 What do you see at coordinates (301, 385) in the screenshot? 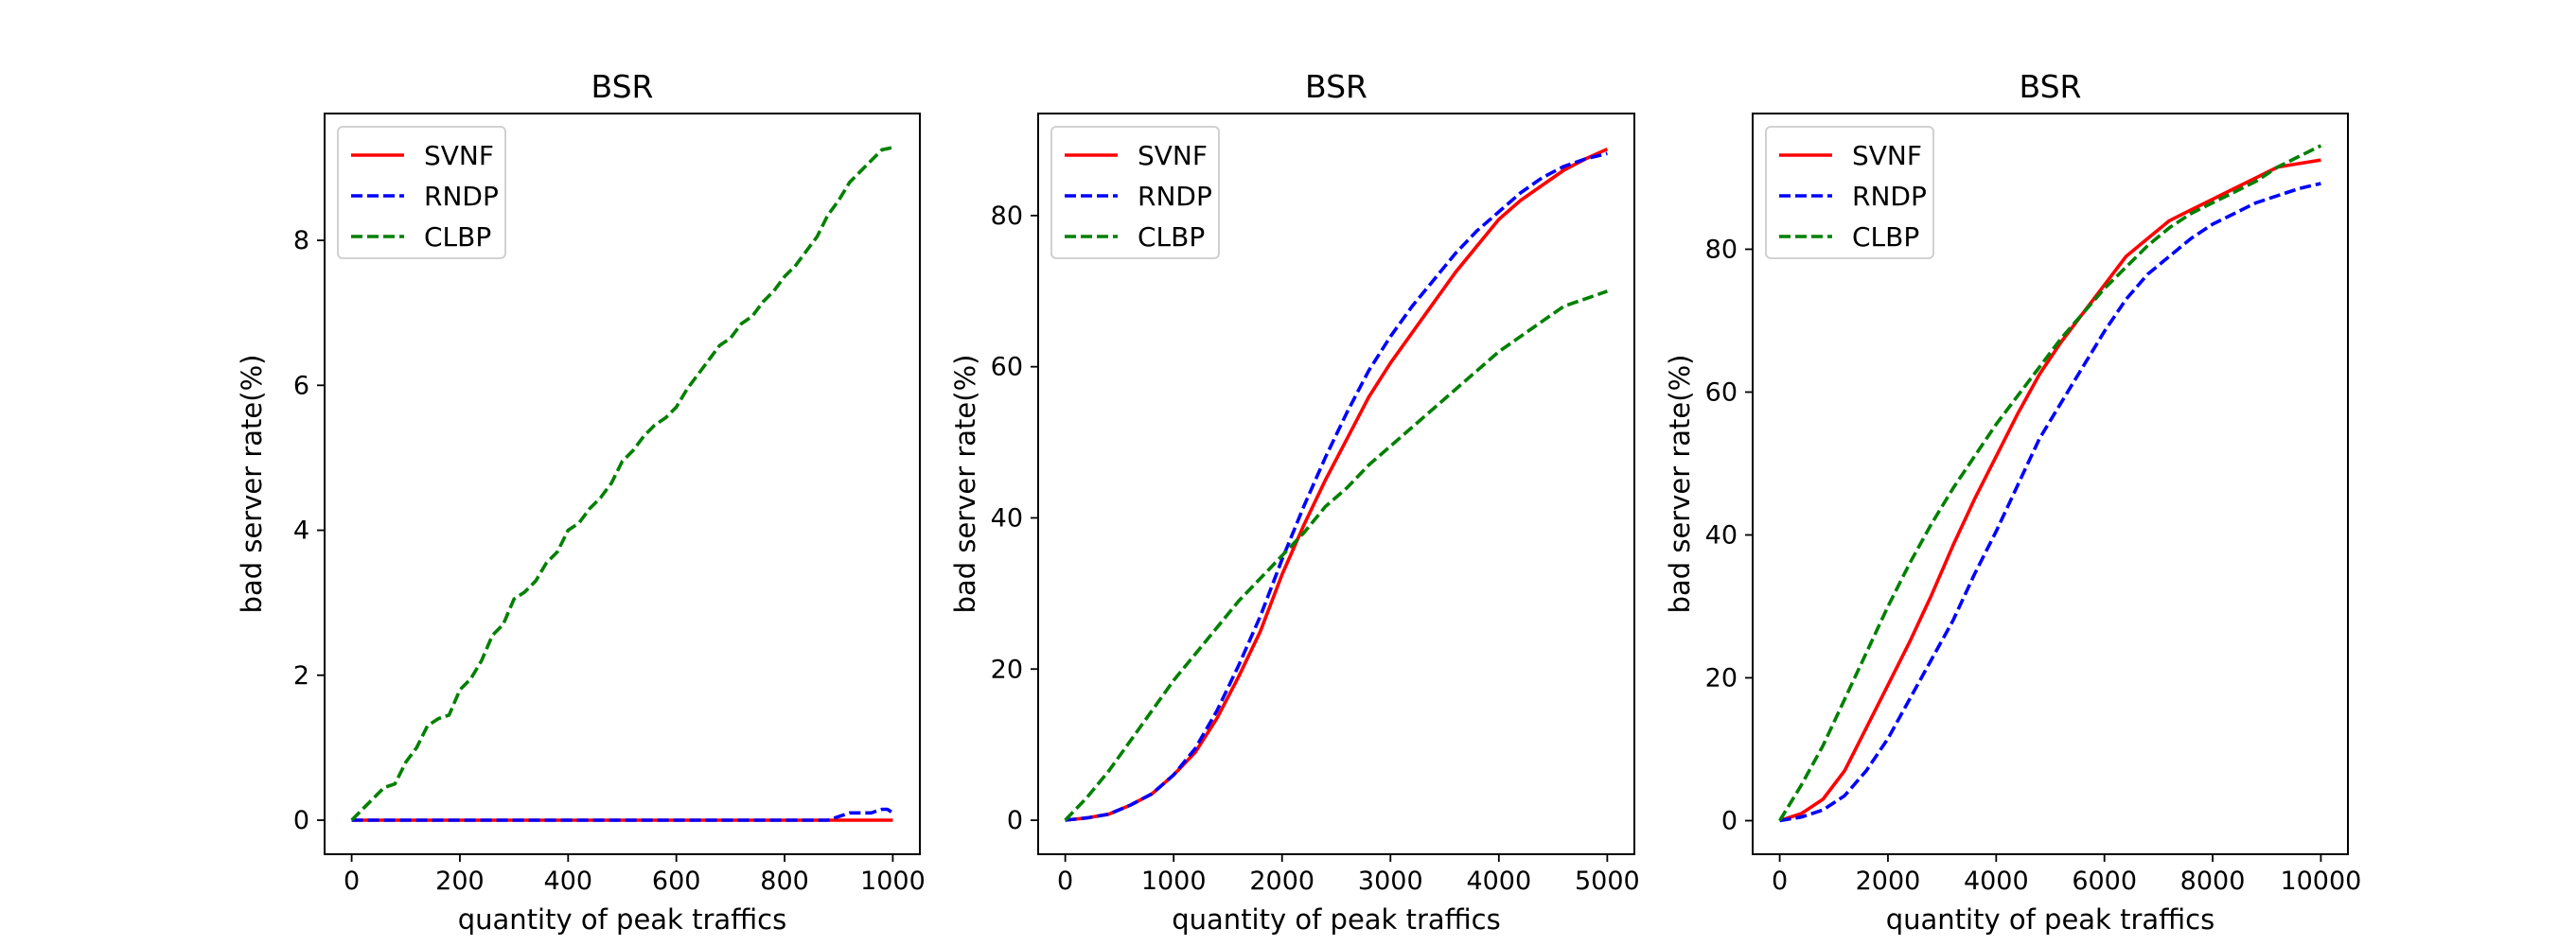
I see `y-tick-label: 6` at bounding box center [301, 385].